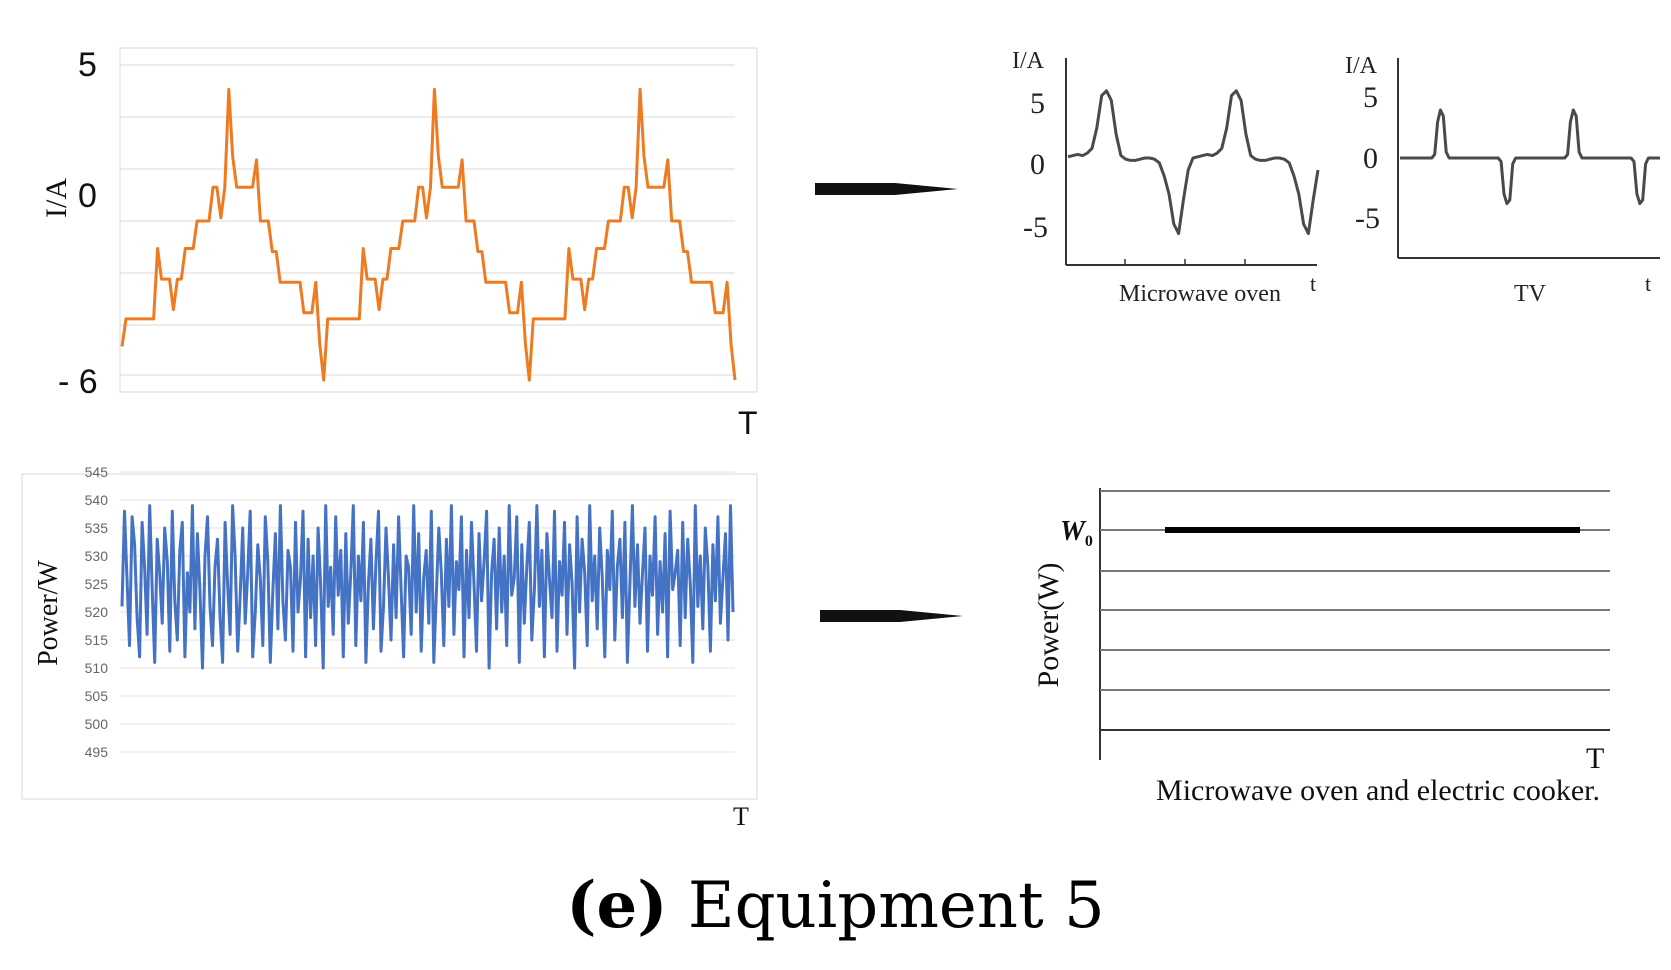 This screenshot has width=1671, height=970. I want to click on y-tick-label: 545, so click(97, 472).